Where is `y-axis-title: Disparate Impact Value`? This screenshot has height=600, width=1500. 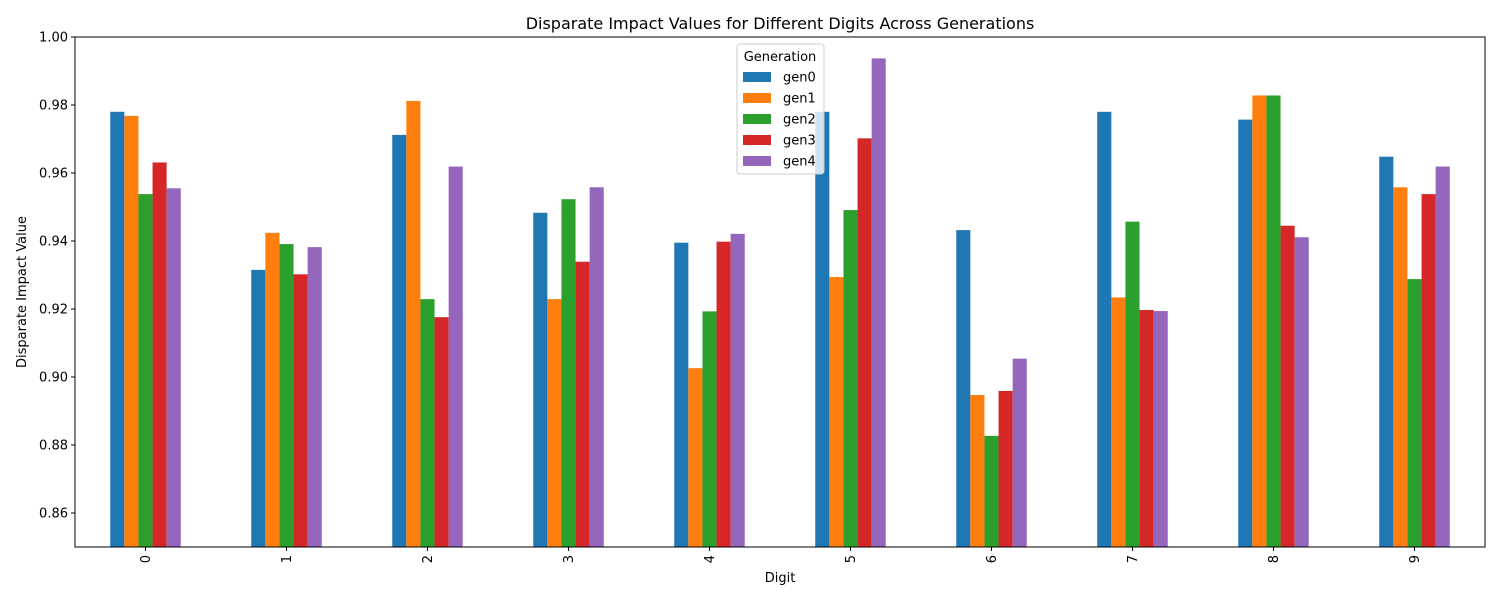
y-axis-title: Disparate Impact Value is located at coordinates (22, 292).